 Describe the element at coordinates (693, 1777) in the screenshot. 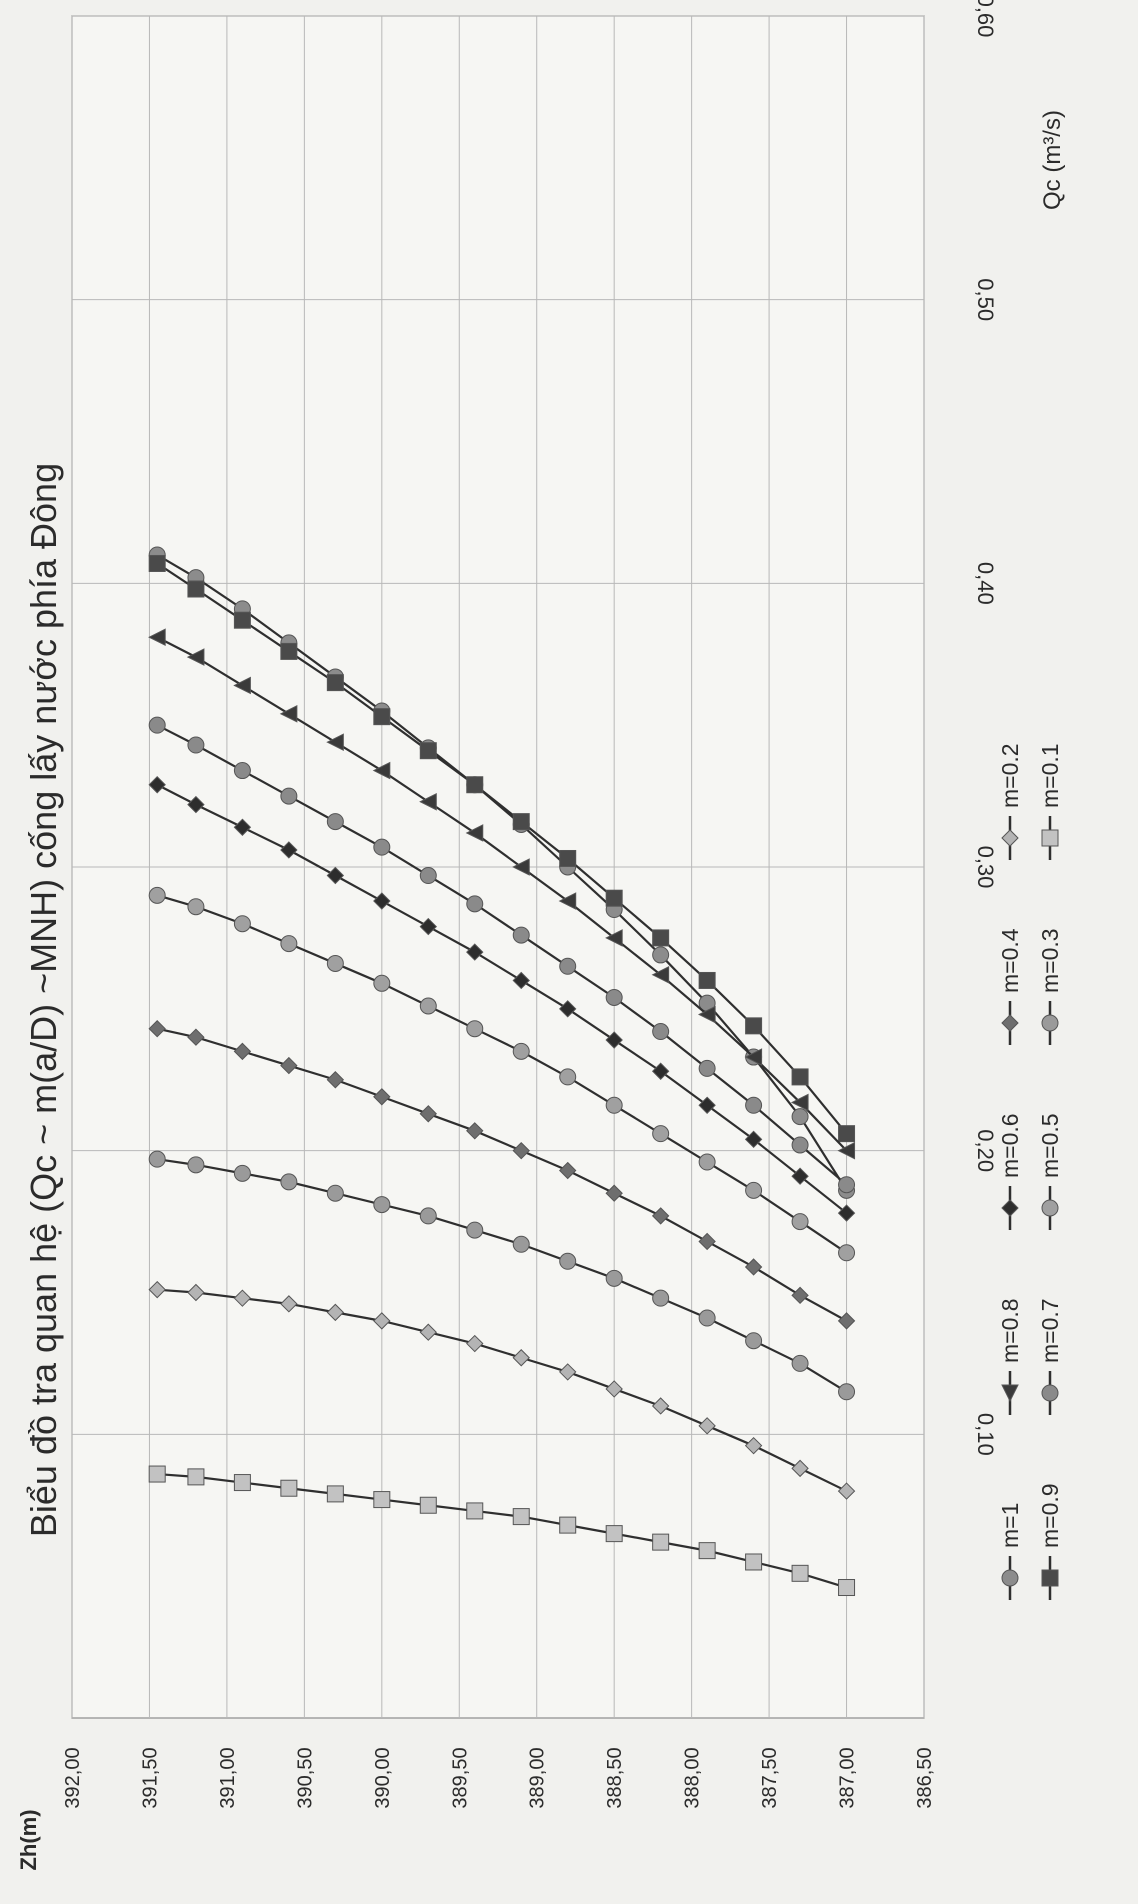

I see `zh-tick-label: 388,00` at that location.